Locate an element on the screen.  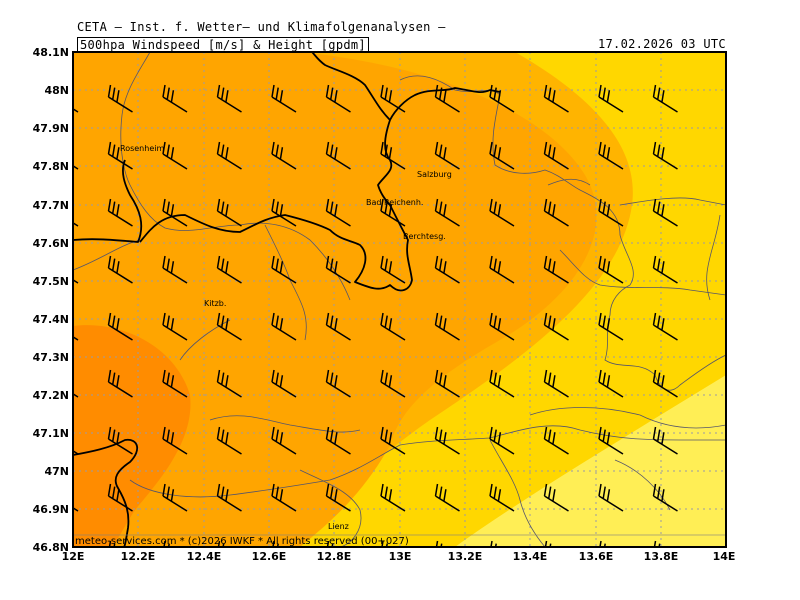
city-kitzbuehel: Kitzb. is located at coordinates (215, 303).